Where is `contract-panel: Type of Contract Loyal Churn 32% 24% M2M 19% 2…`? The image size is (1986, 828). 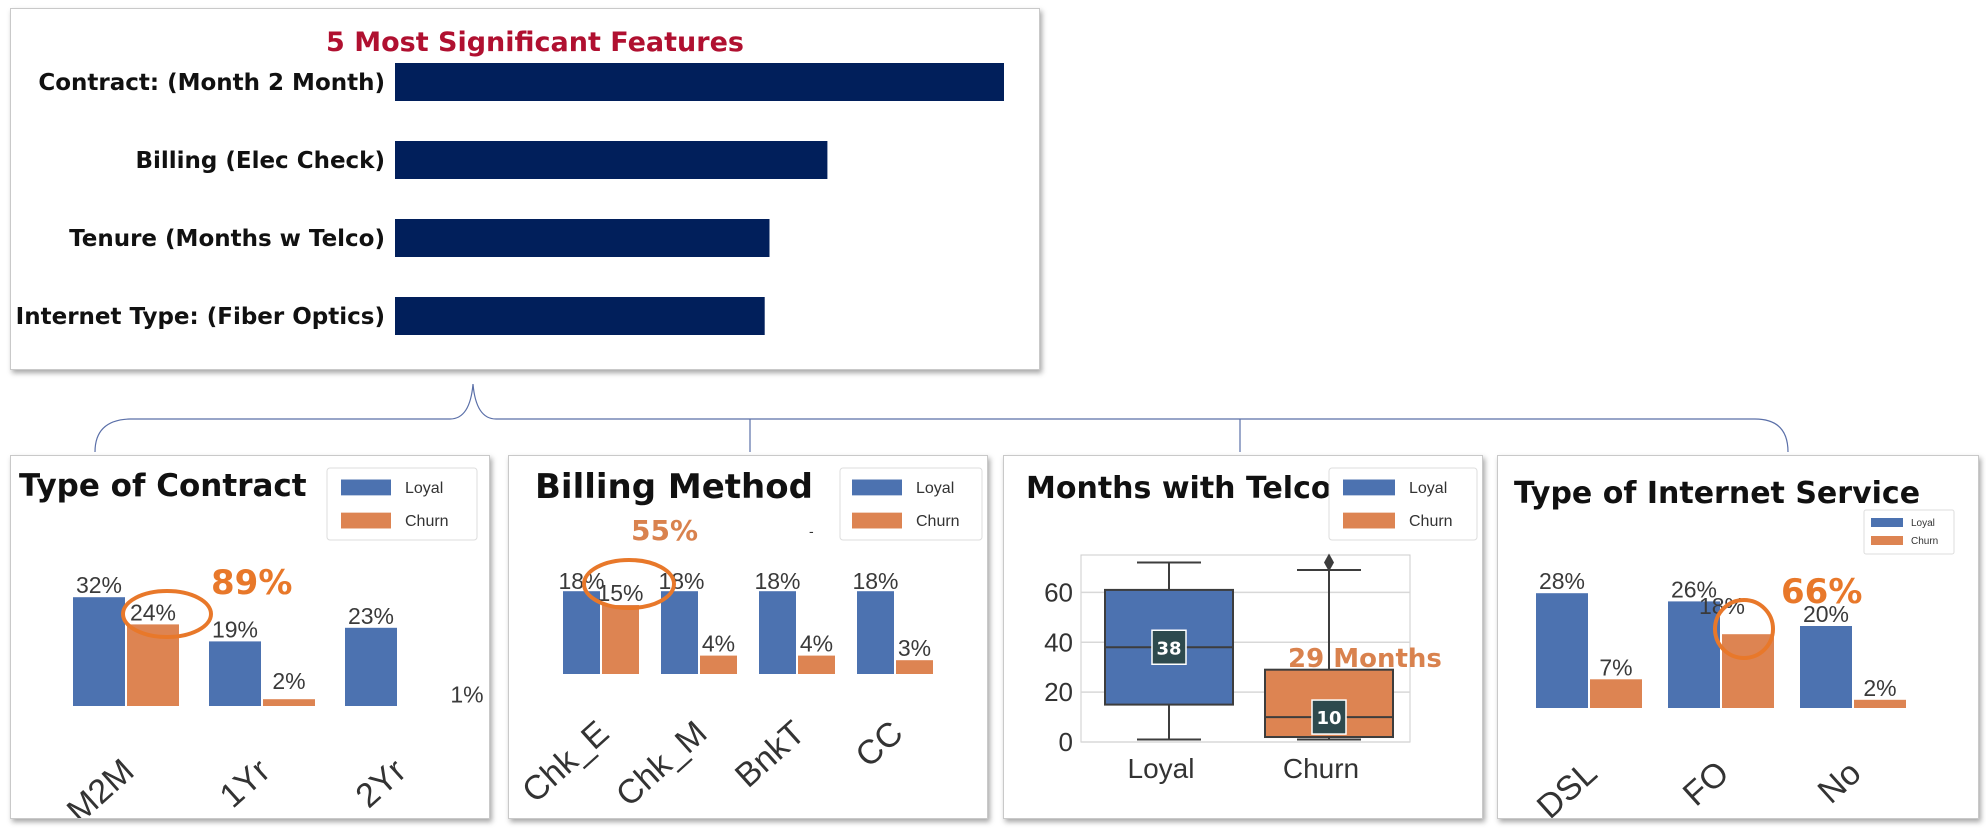 contract-panel: Type of Contract Loyal Churn 32% 24% M2M 19% 2… is located at coordinates (250, 637).